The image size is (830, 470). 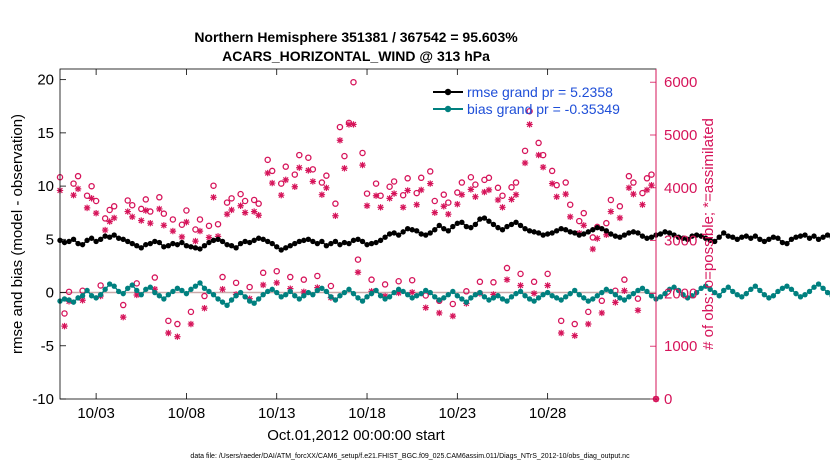 I want to click on y-tick-label: -10, so click(x=43, y=399).